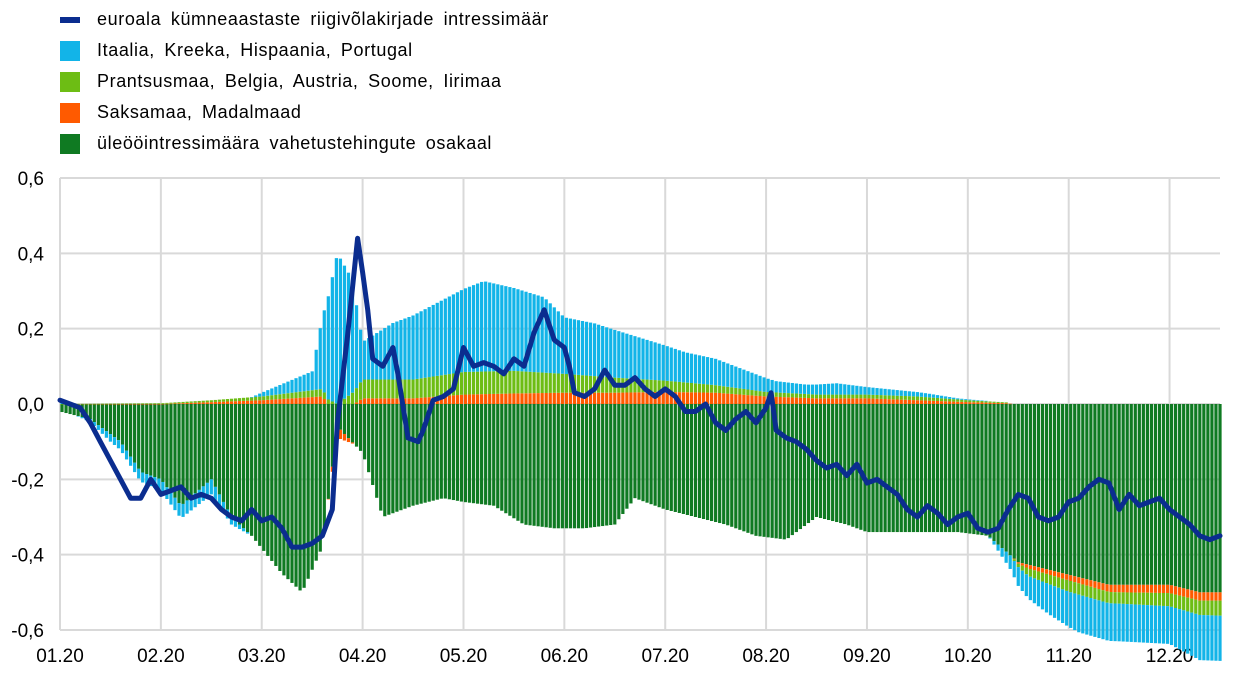 This screenshot has width=1240, height=679. Describe the element at coordinates (70, 19) in the screenshot. I see `legend-swatch-bond-yield` at that location.